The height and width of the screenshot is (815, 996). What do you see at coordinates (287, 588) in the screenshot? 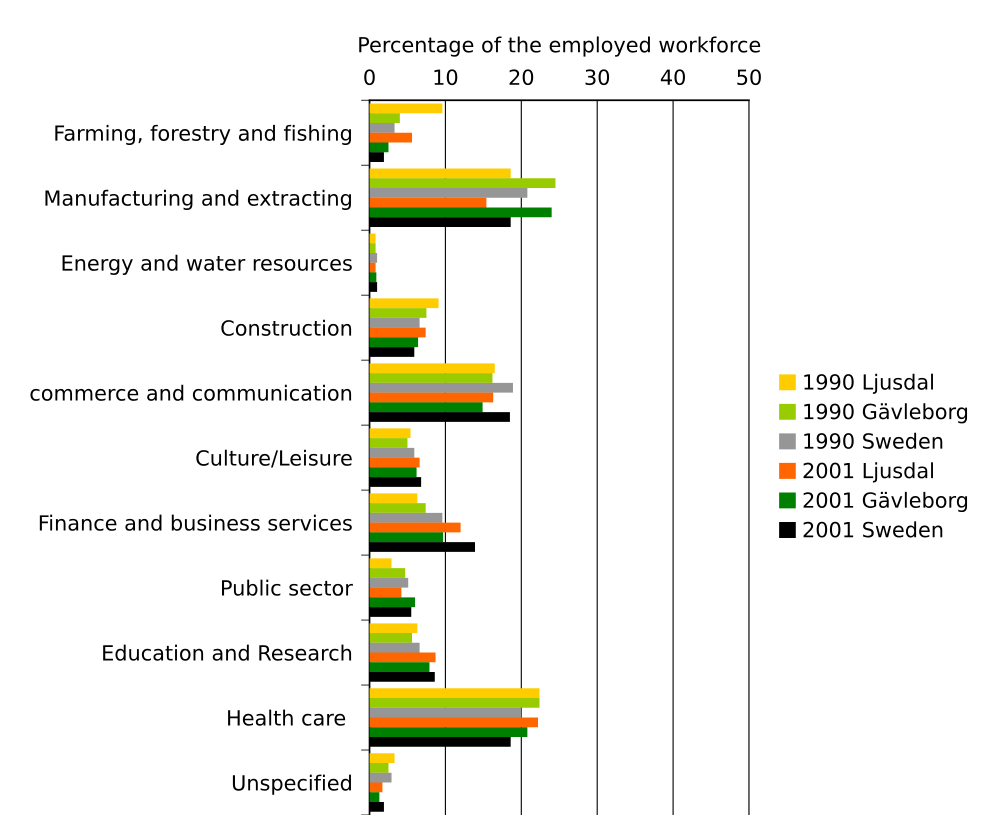
I see `y-tick-label: Public sector` at bounding box center [287, 588].